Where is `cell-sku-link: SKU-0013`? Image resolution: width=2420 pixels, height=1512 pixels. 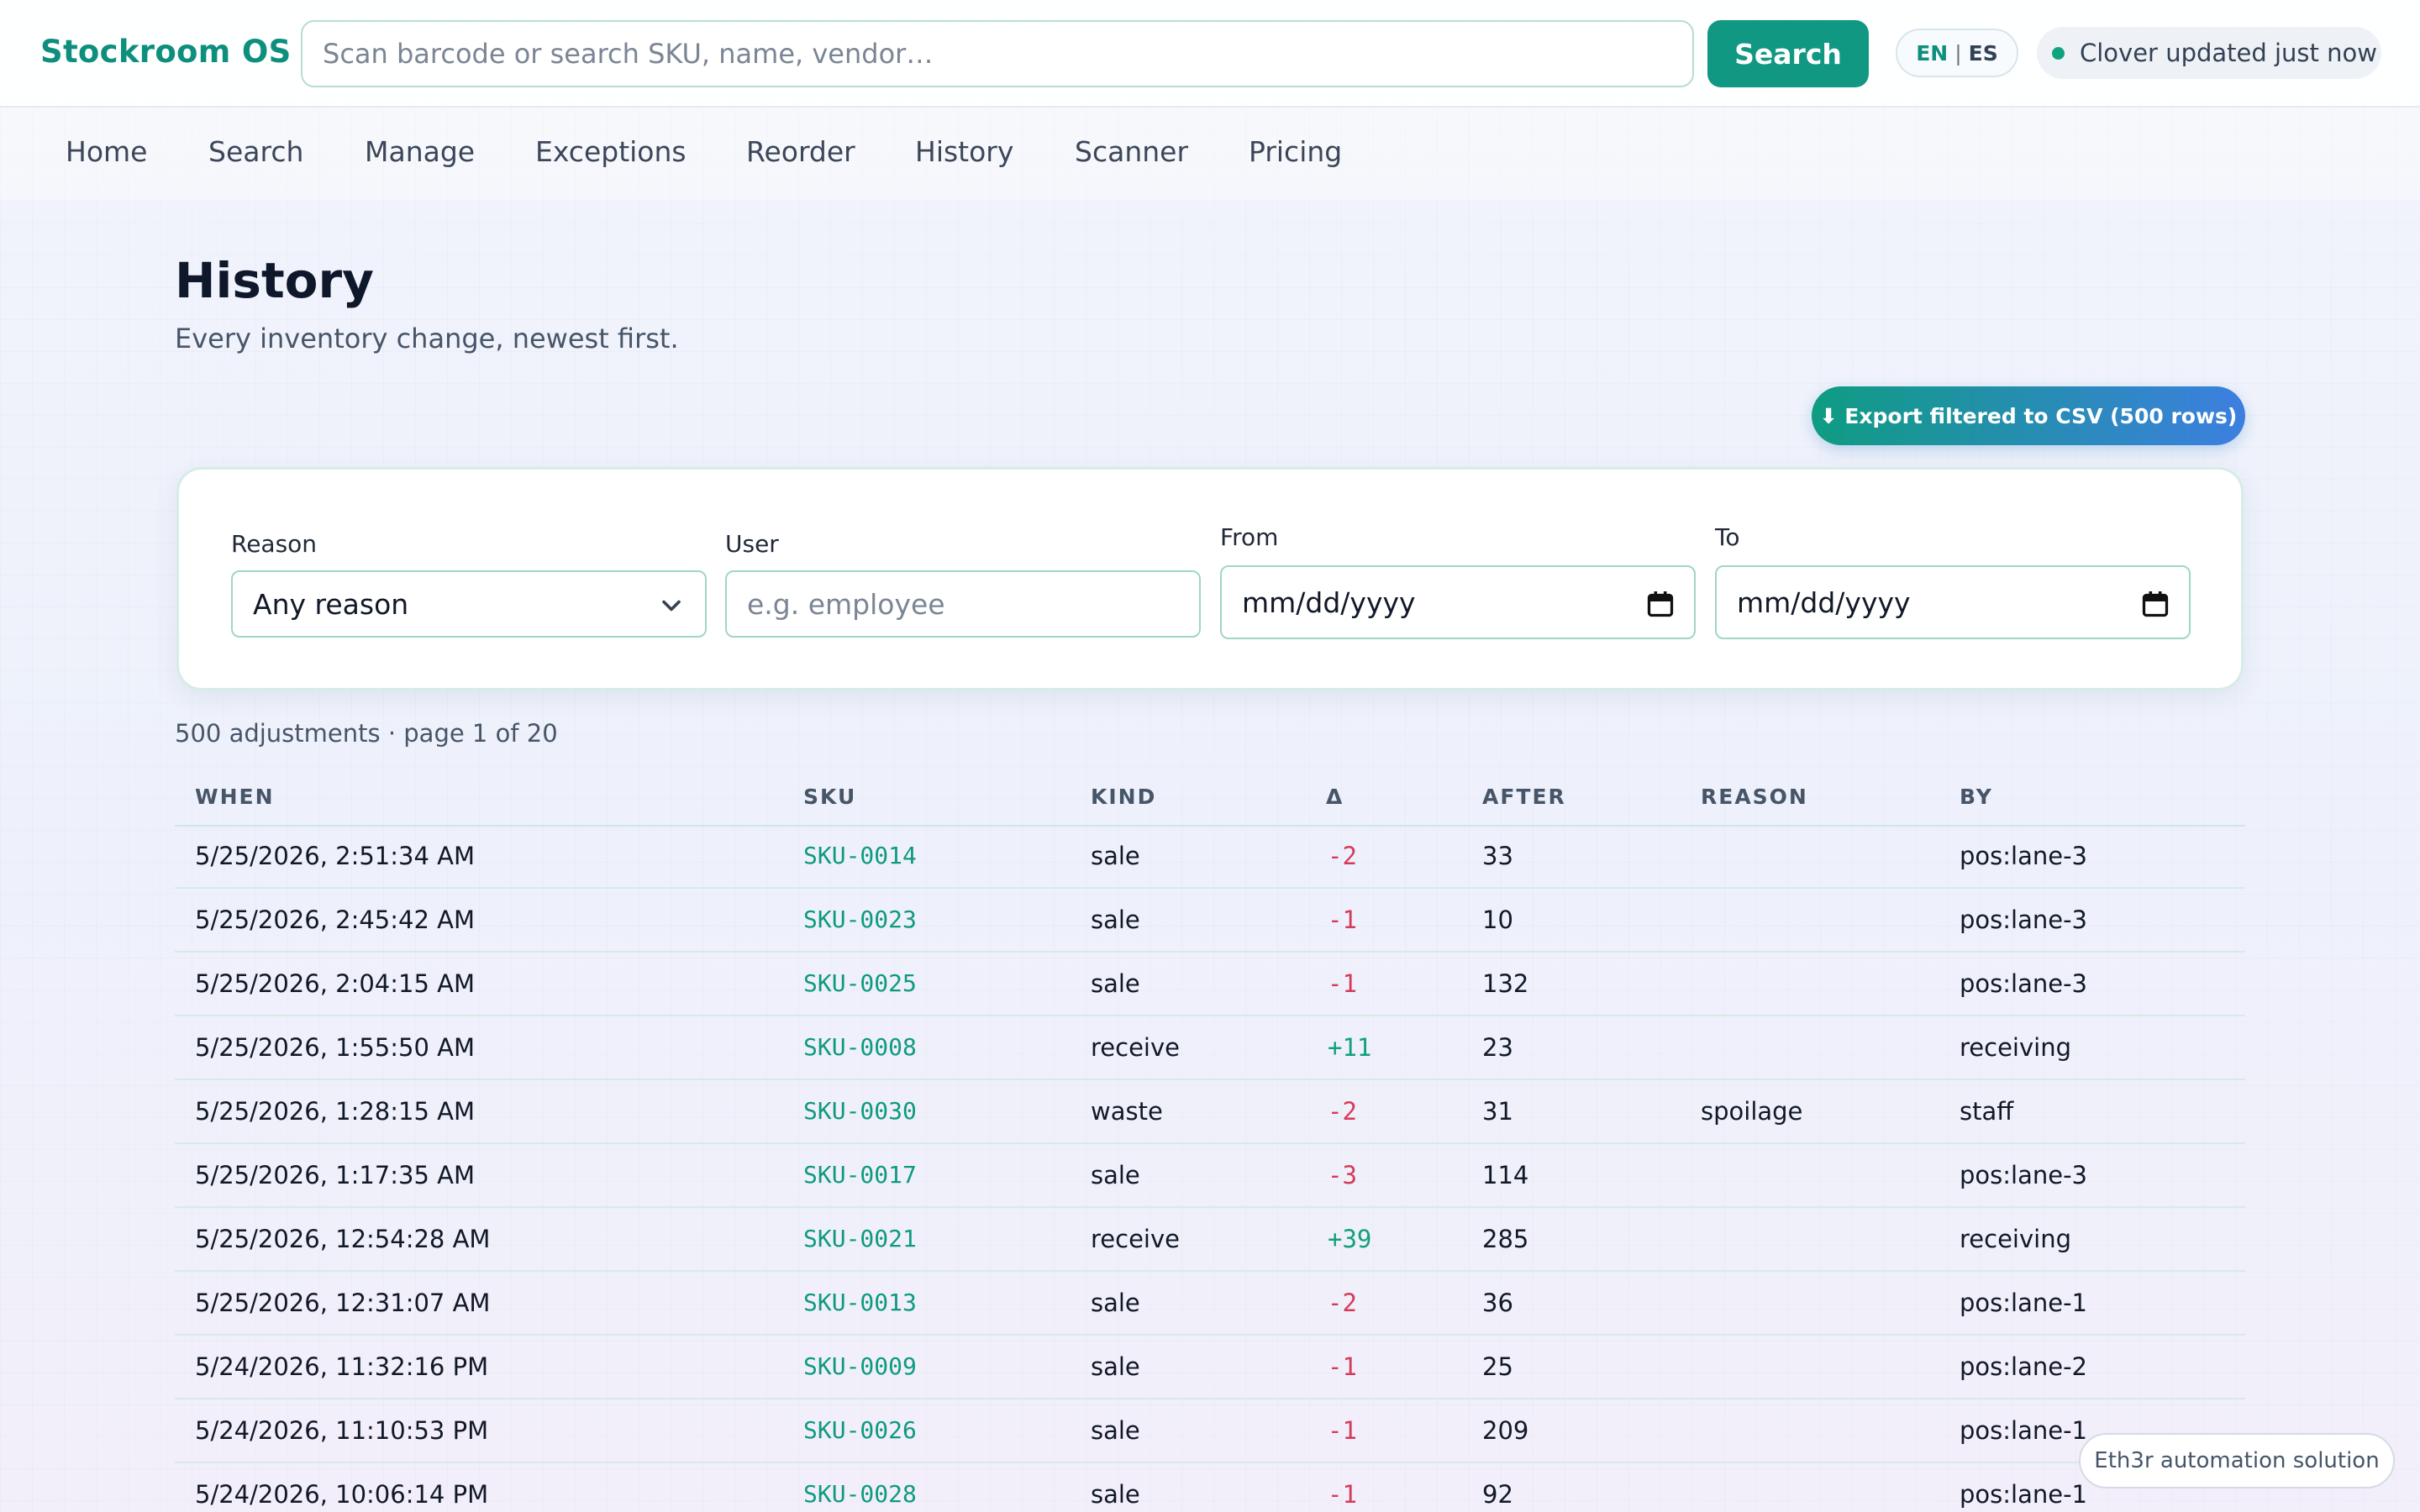 cell-sku-link: SKU-0013 is located at coordinates (860, 1302).